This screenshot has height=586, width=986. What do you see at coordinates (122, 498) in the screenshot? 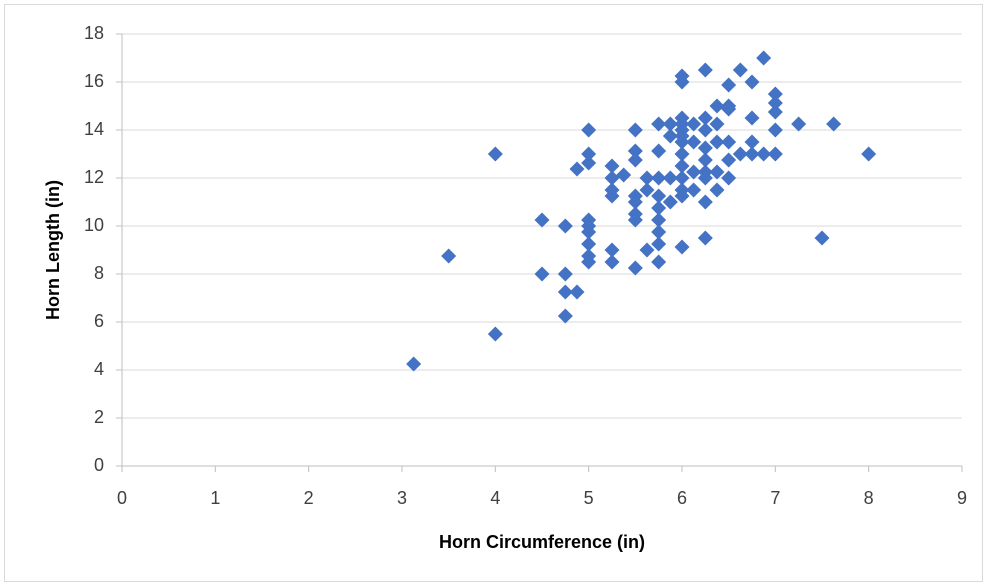
I see `x-tick-label: 0` at bounding box center [122, 498].